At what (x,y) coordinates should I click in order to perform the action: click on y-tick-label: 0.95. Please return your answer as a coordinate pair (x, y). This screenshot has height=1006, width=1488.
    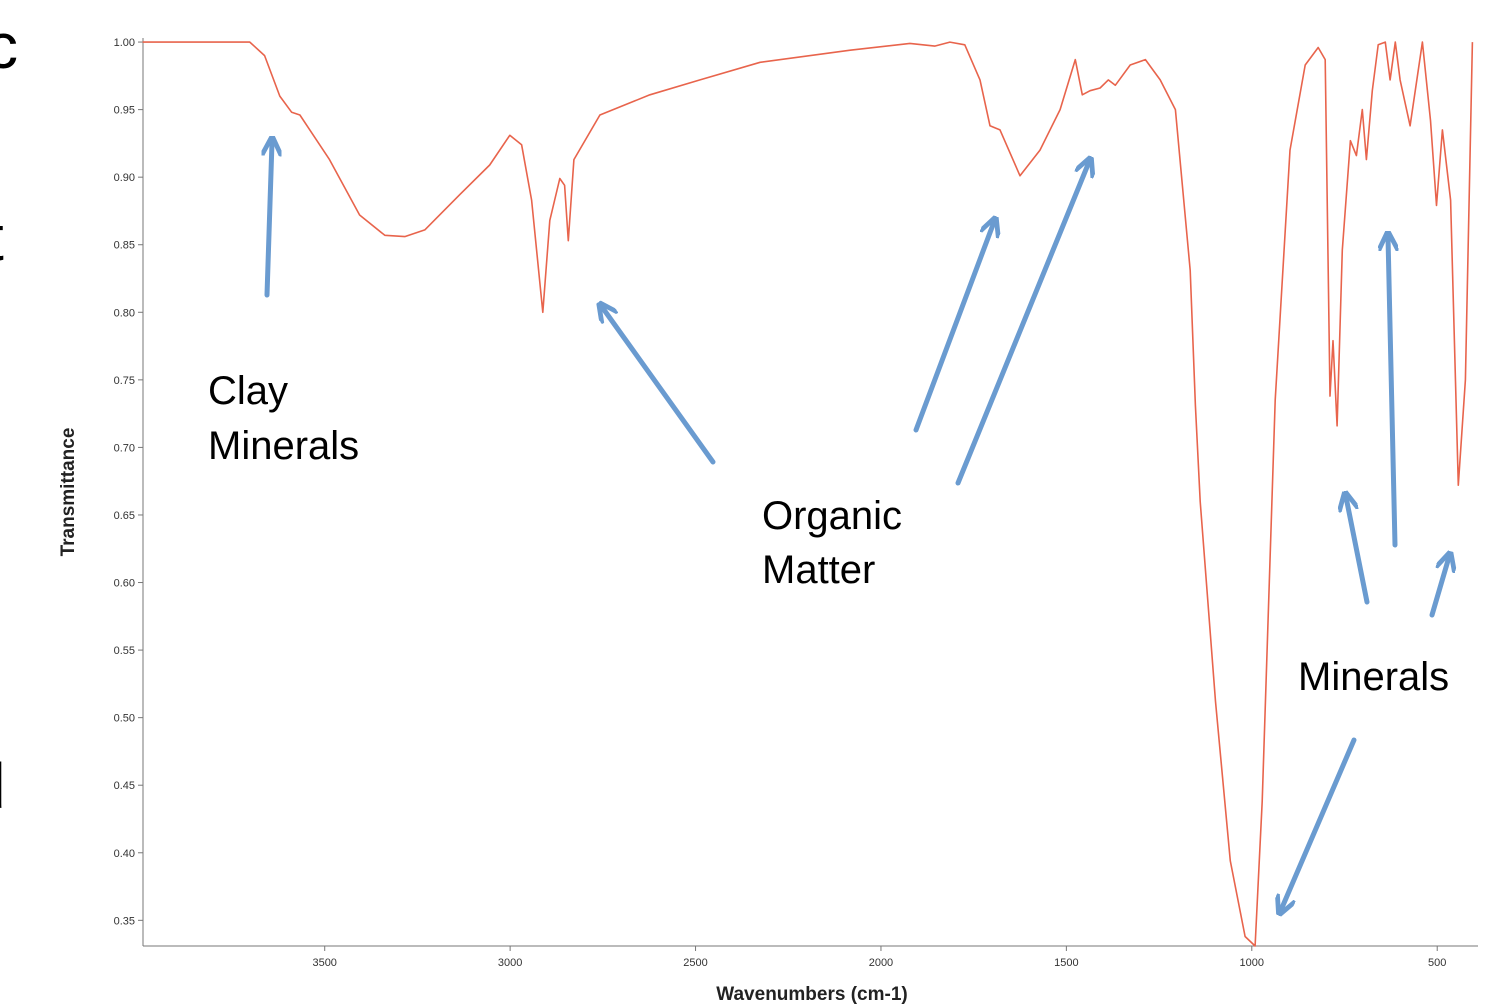
    Looking at the image, I should click on (124, 111).